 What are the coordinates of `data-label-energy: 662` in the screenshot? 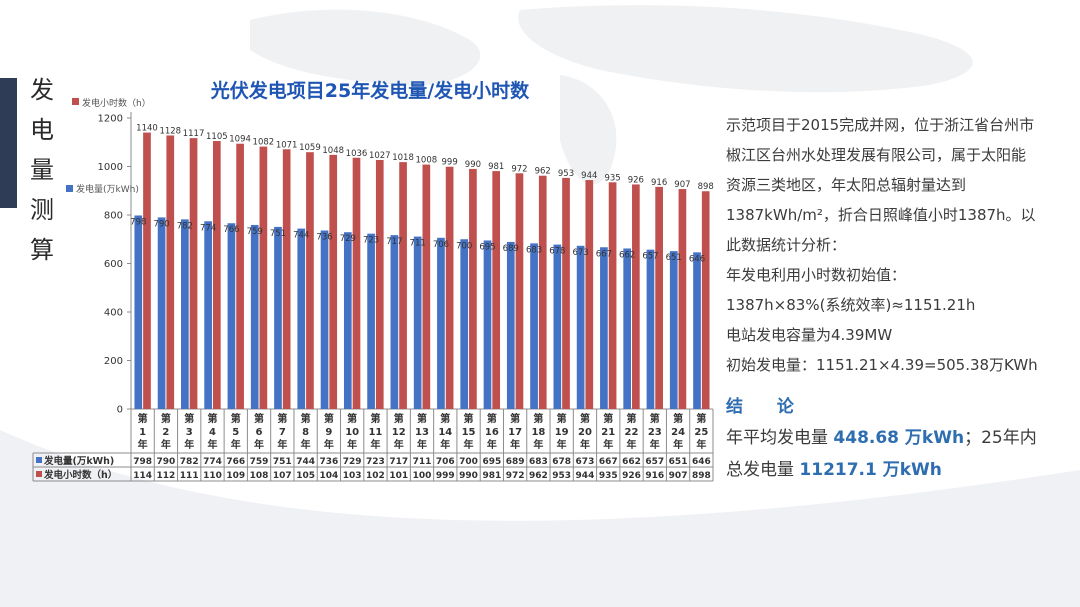 It's located at (627, 255).